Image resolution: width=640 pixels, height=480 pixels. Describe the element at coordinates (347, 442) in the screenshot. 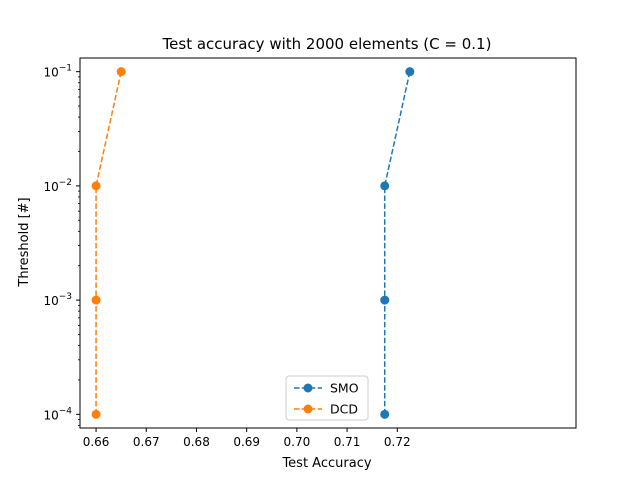

I see `x-tick-label: 0.71` at that location.